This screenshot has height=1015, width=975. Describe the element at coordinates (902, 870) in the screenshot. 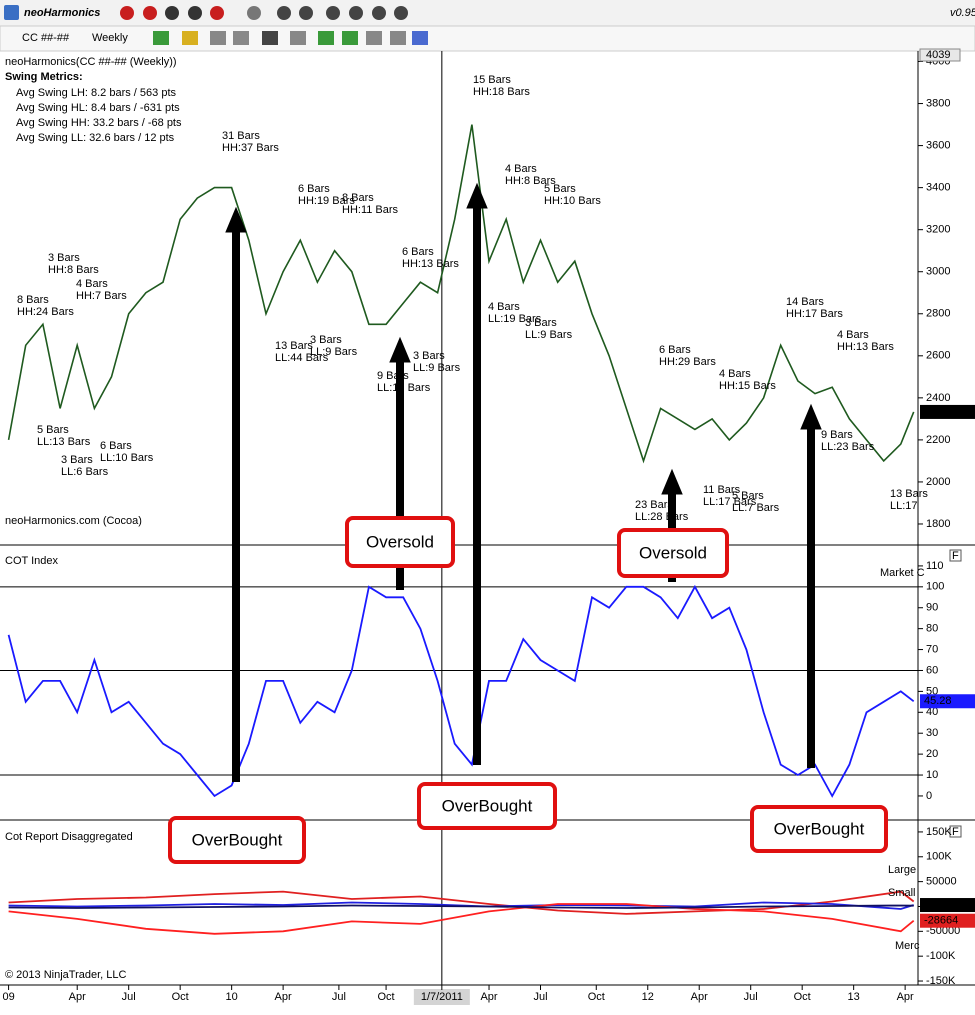

I see `legend-label: Large` at that location.